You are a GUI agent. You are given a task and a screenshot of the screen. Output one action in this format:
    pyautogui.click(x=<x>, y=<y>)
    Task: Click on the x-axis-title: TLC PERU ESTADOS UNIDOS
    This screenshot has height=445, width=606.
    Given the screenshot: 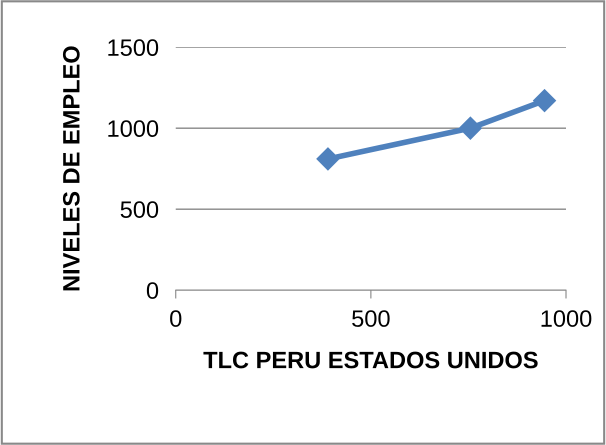 What is the action you would take?
    pyautogui.click(x=370, y=360)
    